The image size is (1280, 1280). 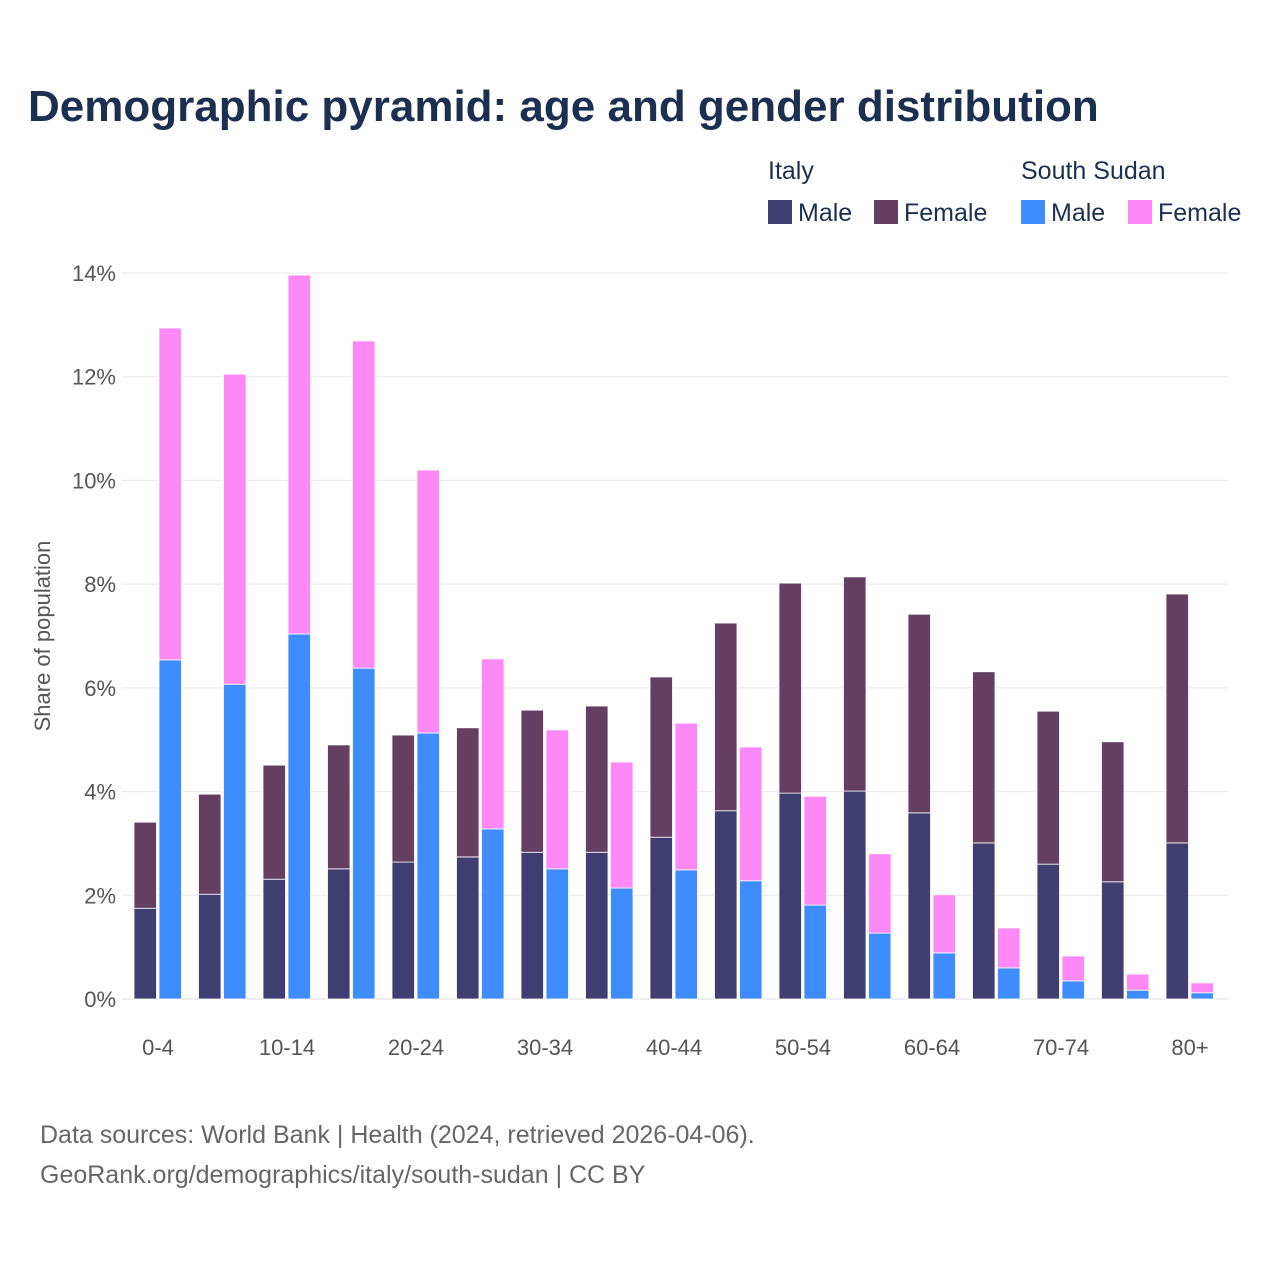 What do you see at coordinates (287, 1047) in the screenshot?
I see `x-tick-label: 10-14` at bounding box center [287, 1047].